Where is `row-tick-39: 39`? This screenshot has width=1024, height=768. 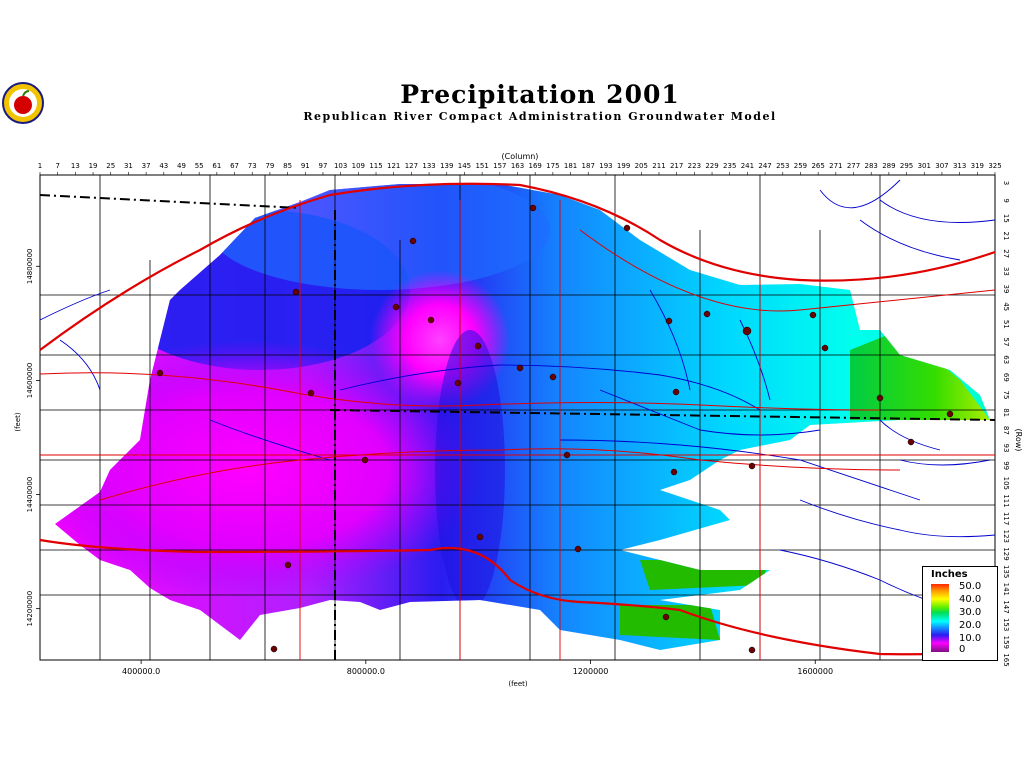
row-tick-39: 39 is located at coordinates (1006, 289).